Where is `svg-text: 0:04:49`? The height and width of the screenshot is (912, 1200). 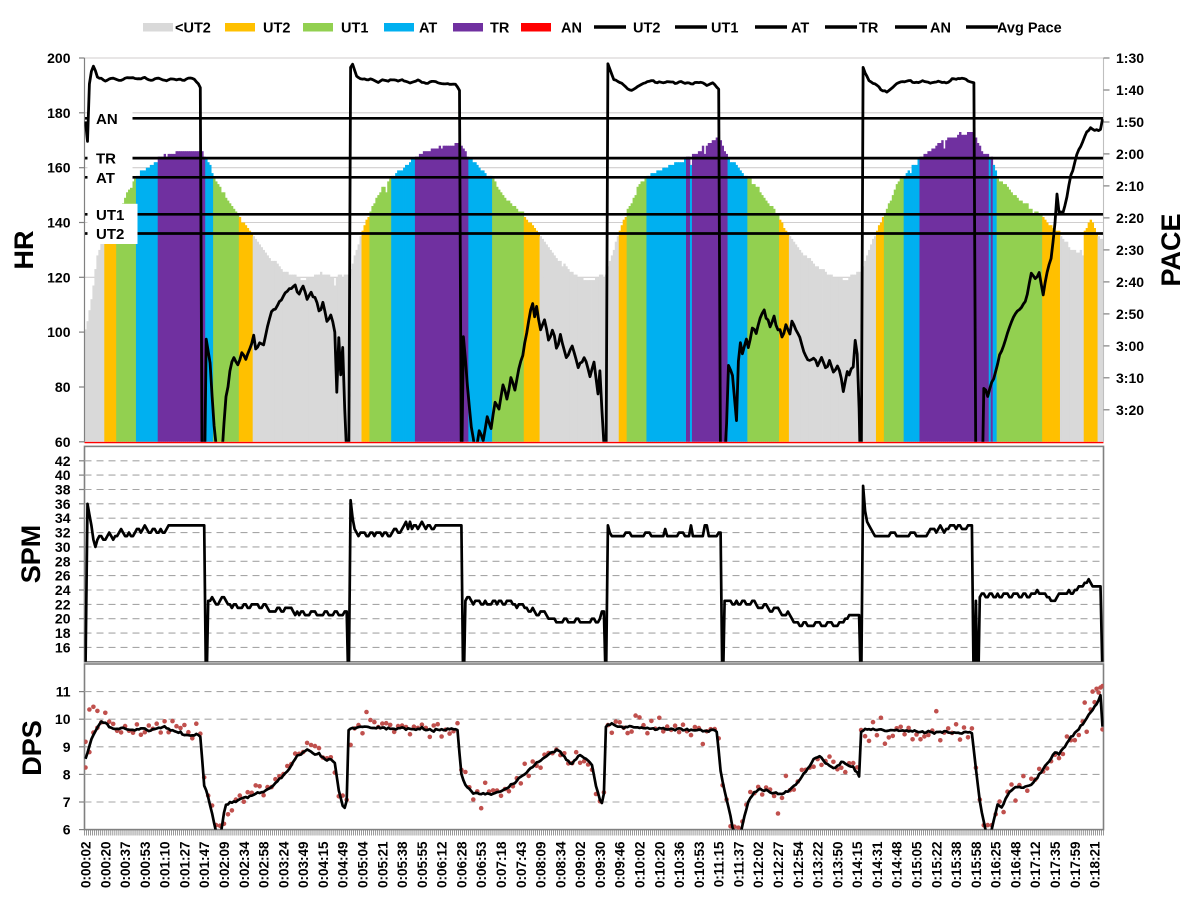
svg-text: 0:04:49 is located at coordinates (343, 865).